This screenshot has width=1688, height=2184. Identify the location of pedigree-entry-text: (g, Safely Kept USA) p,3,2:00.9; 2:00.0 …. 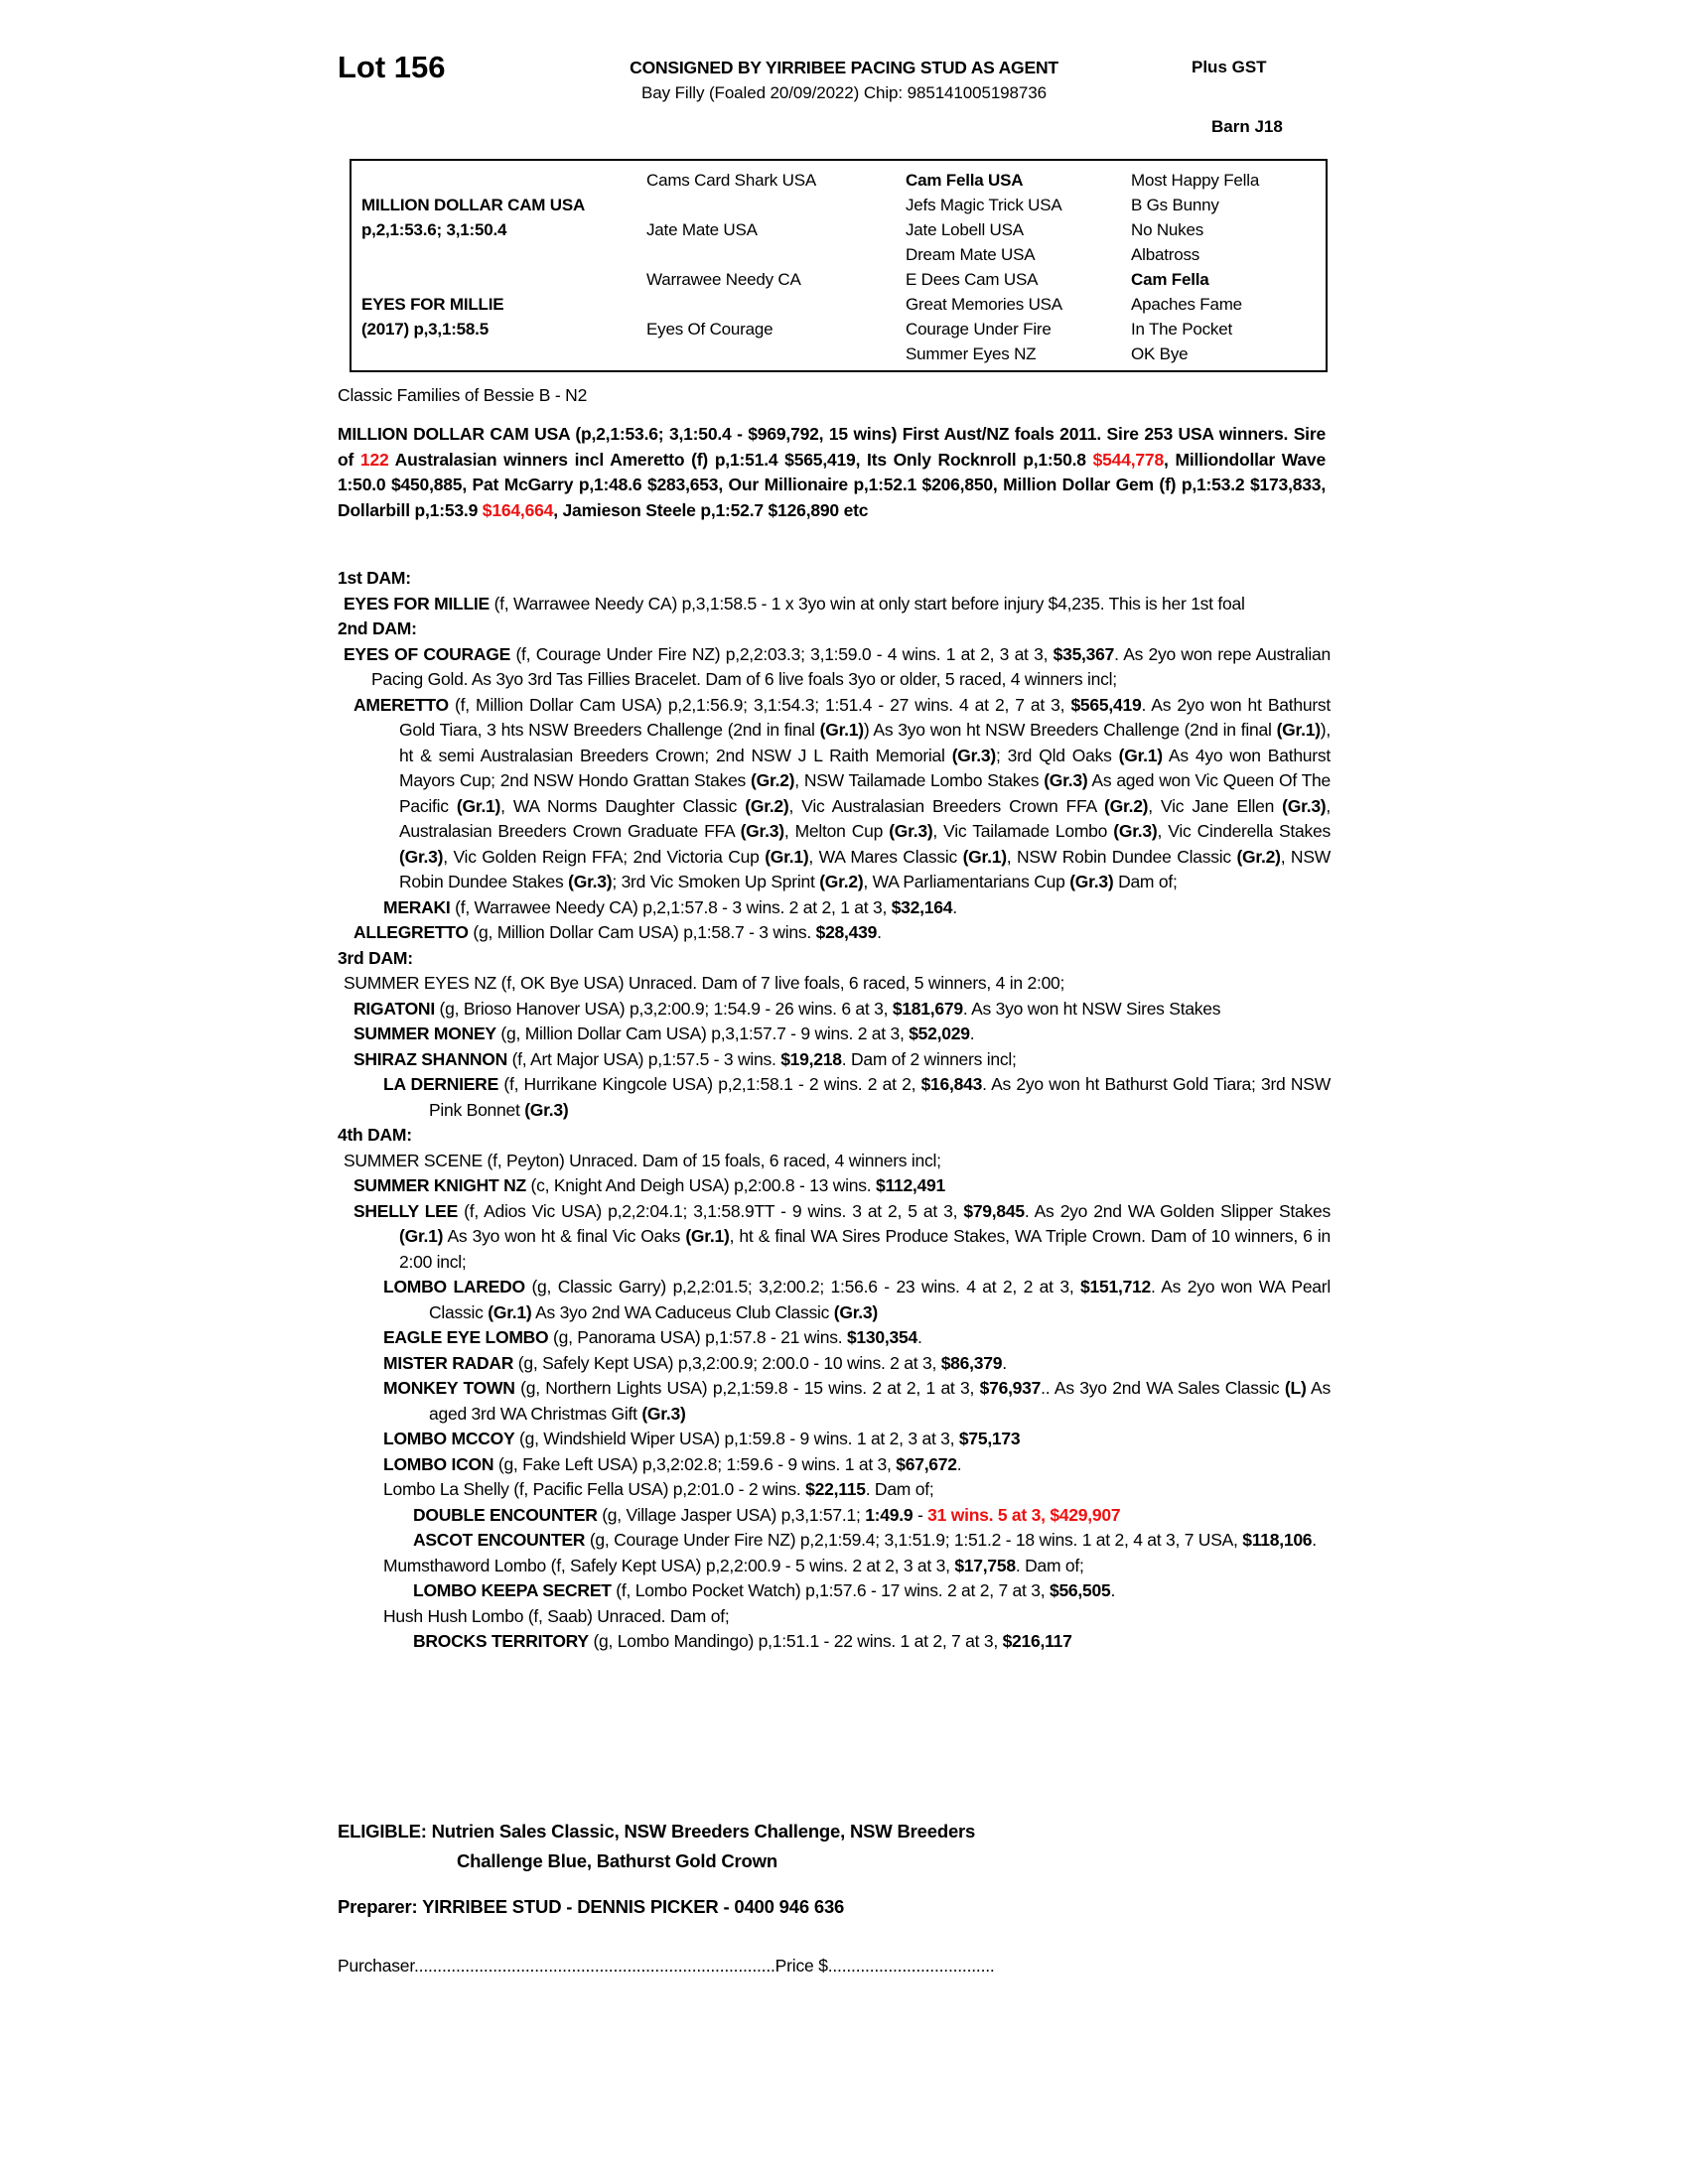
(760, 1362).